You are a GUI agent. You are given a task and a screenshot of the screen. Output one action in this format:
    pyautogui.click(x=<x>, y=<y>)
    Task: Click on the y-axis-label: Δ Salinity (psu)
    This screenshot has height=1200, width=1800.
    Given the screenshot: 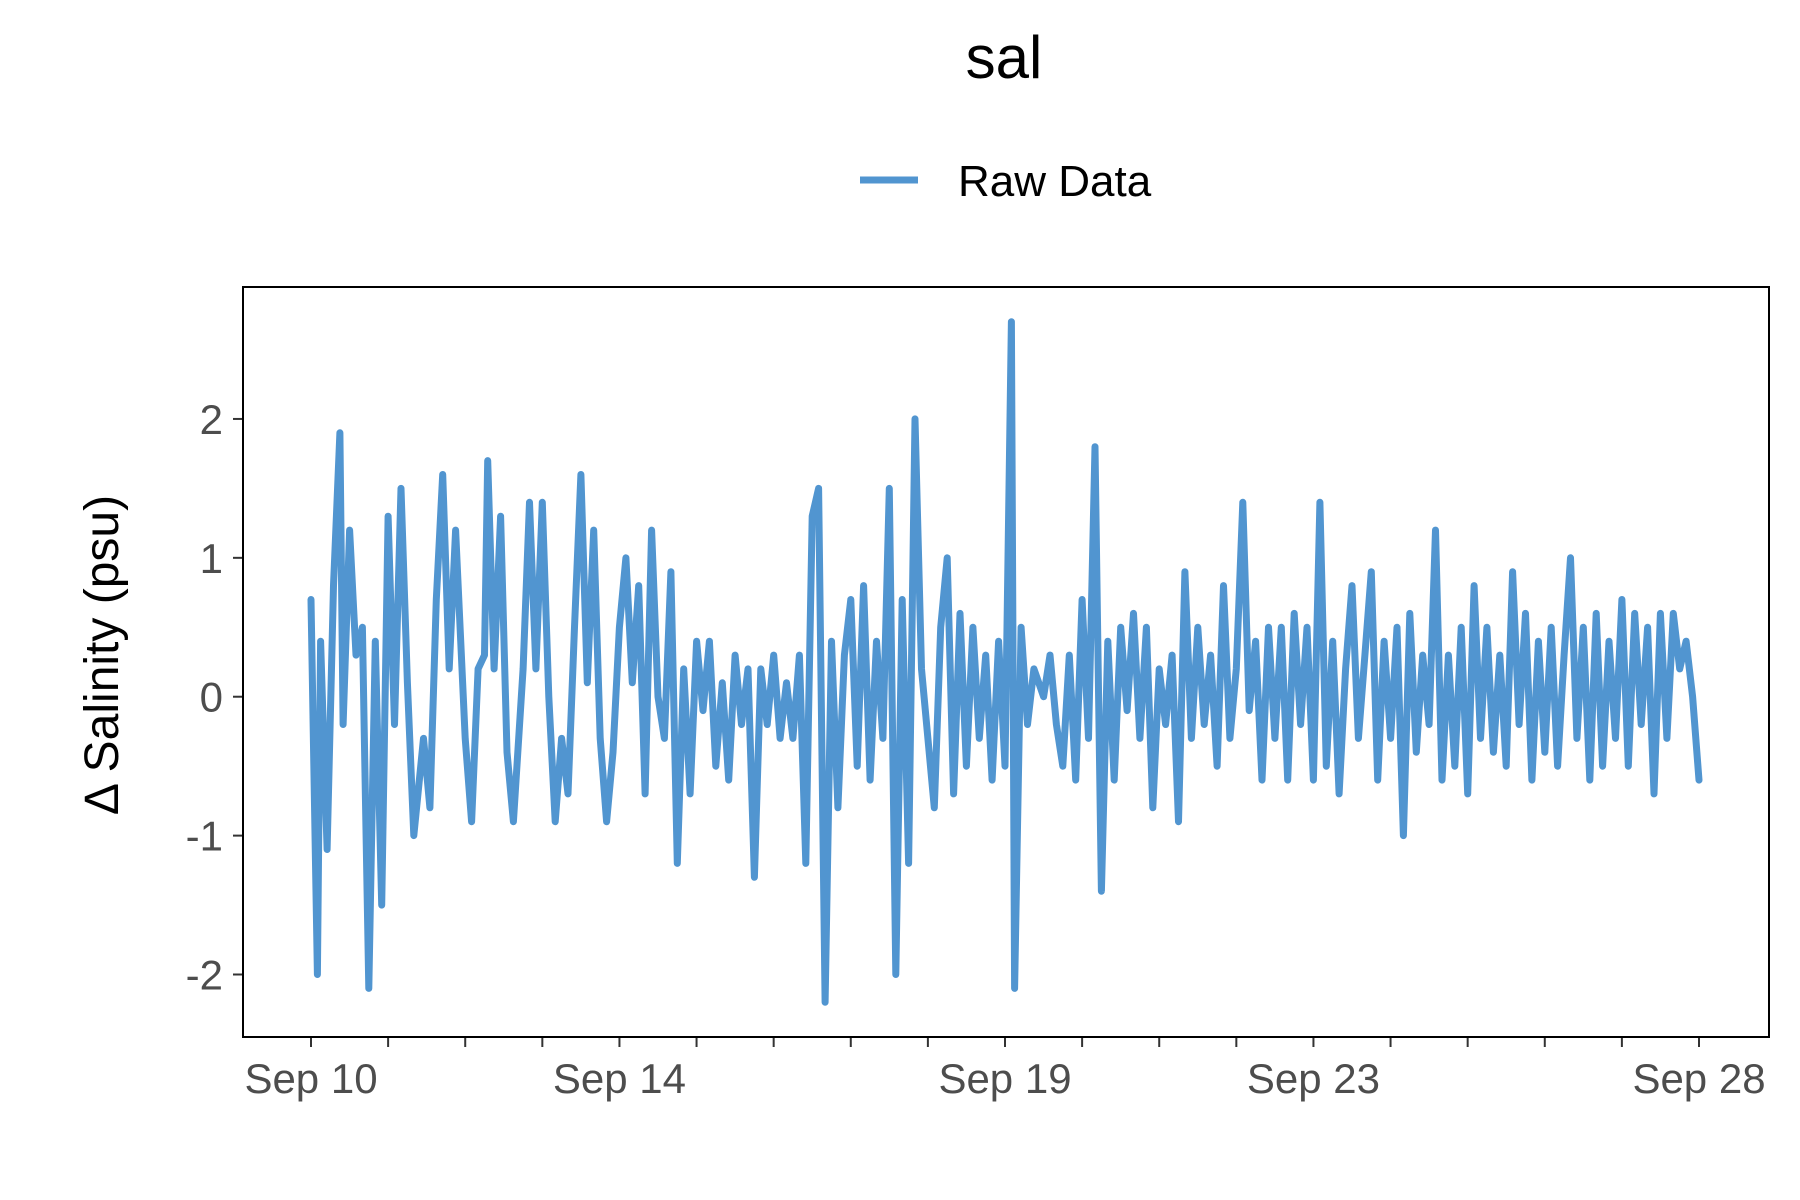 What is the action you would take?
    pyautogui.click(x=102, y=655)
    